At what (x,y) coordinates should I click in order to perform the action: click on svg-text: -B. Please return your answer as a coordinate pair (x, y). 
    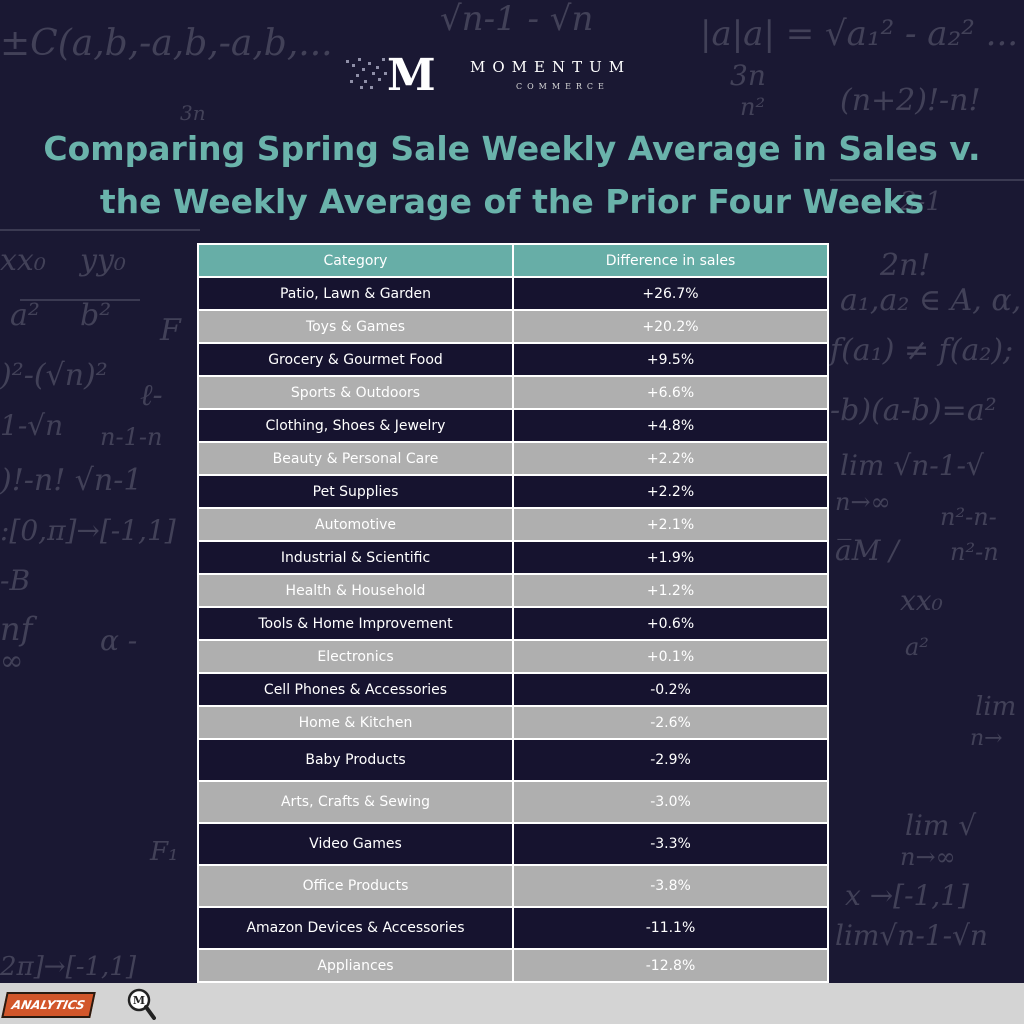
    Looking at the image, I should click on (15, 580).